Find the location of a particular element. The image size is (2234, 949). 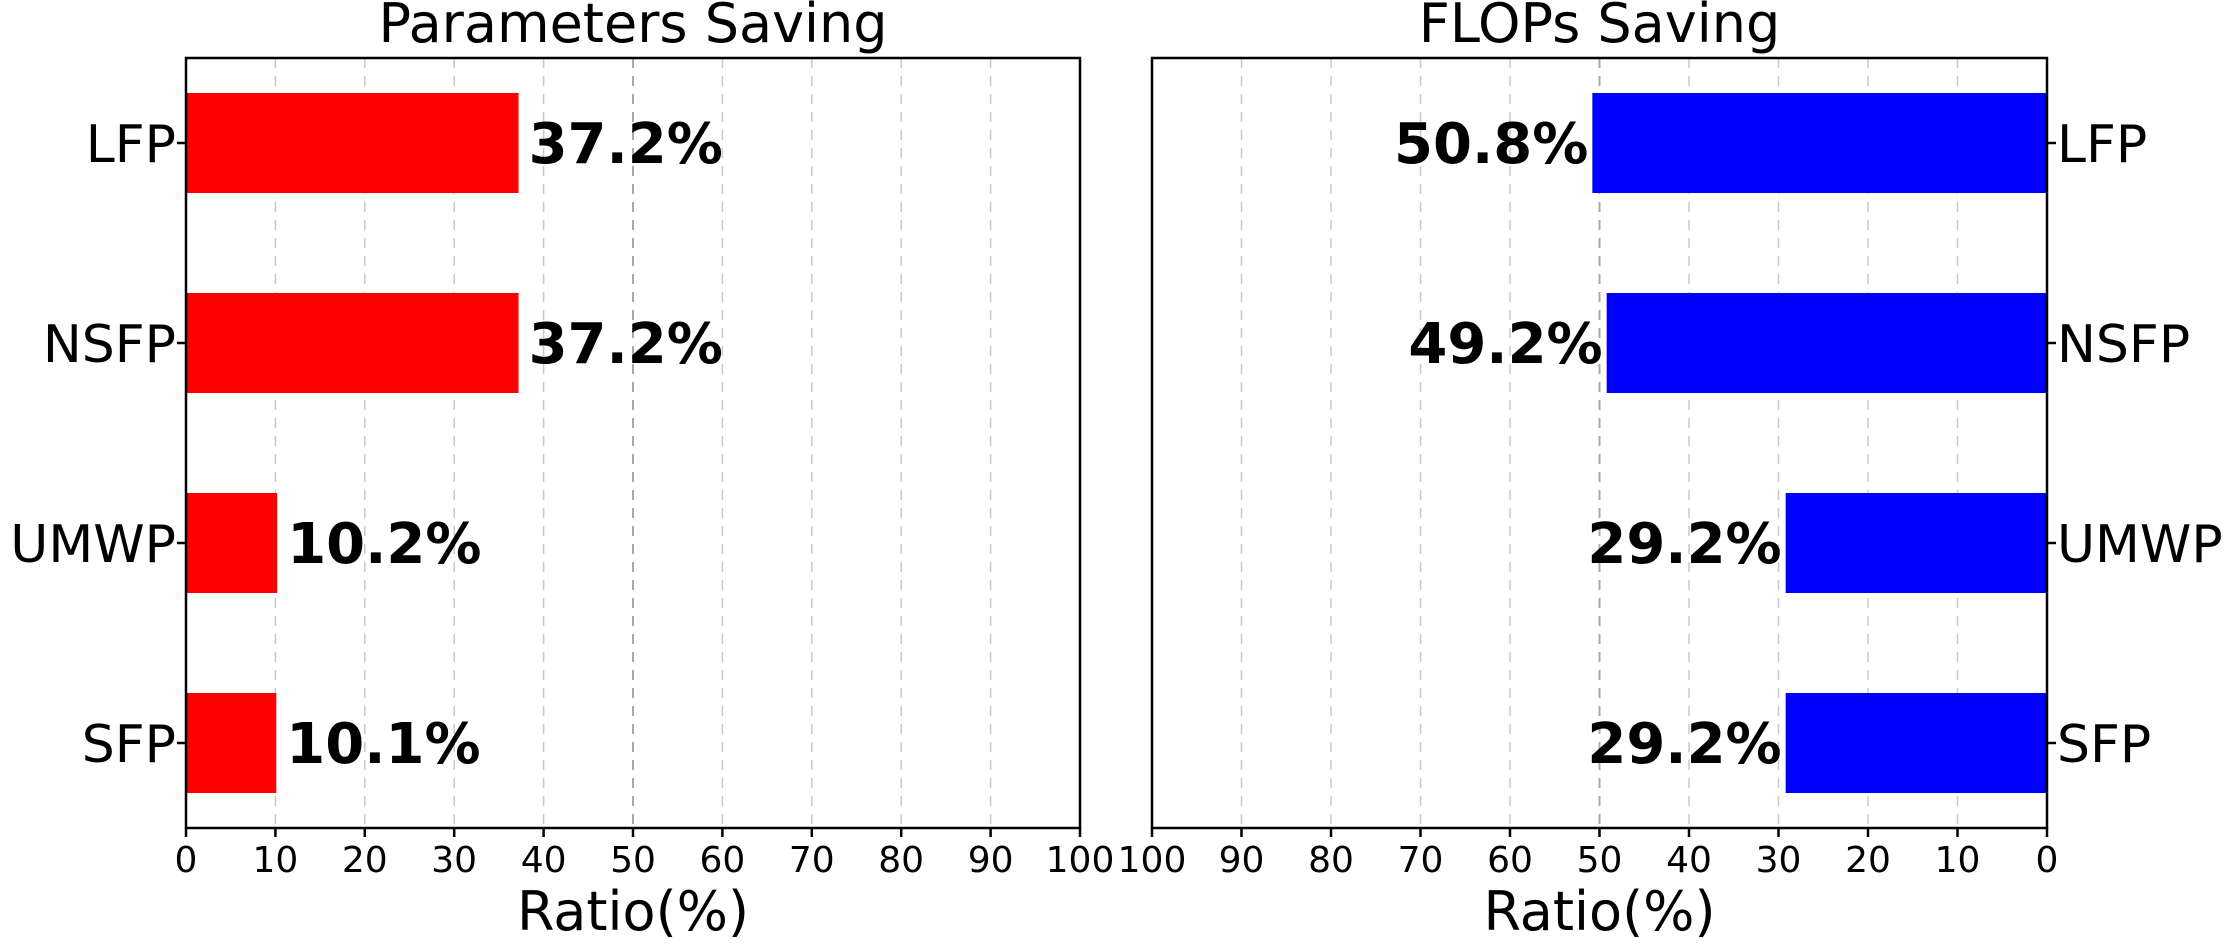

params-xtick-label: 100 is located at coordinates (1080, 860).